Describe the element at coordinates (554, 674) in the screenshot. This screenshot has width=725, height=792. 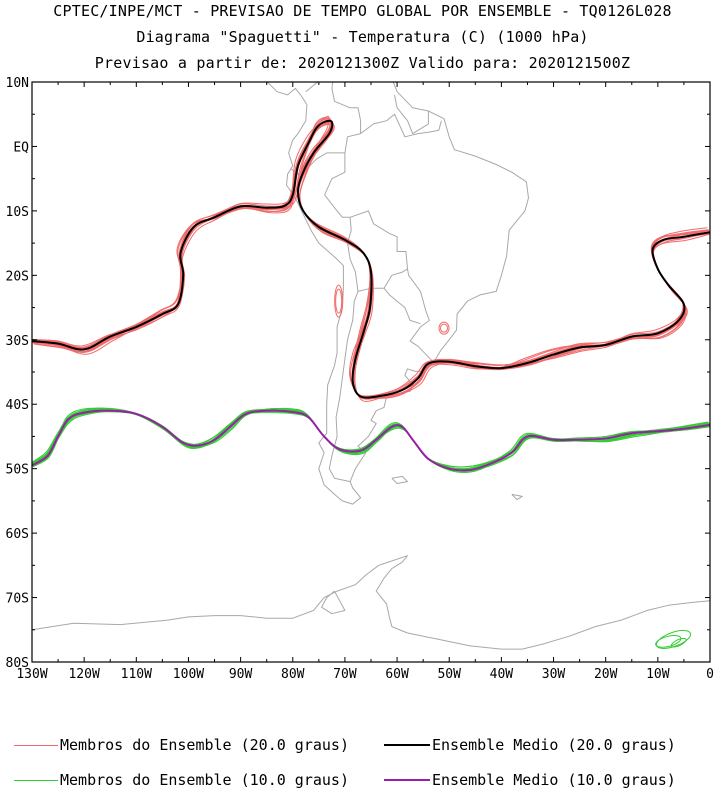
I see `lon-tick-label: 30W` at that location.